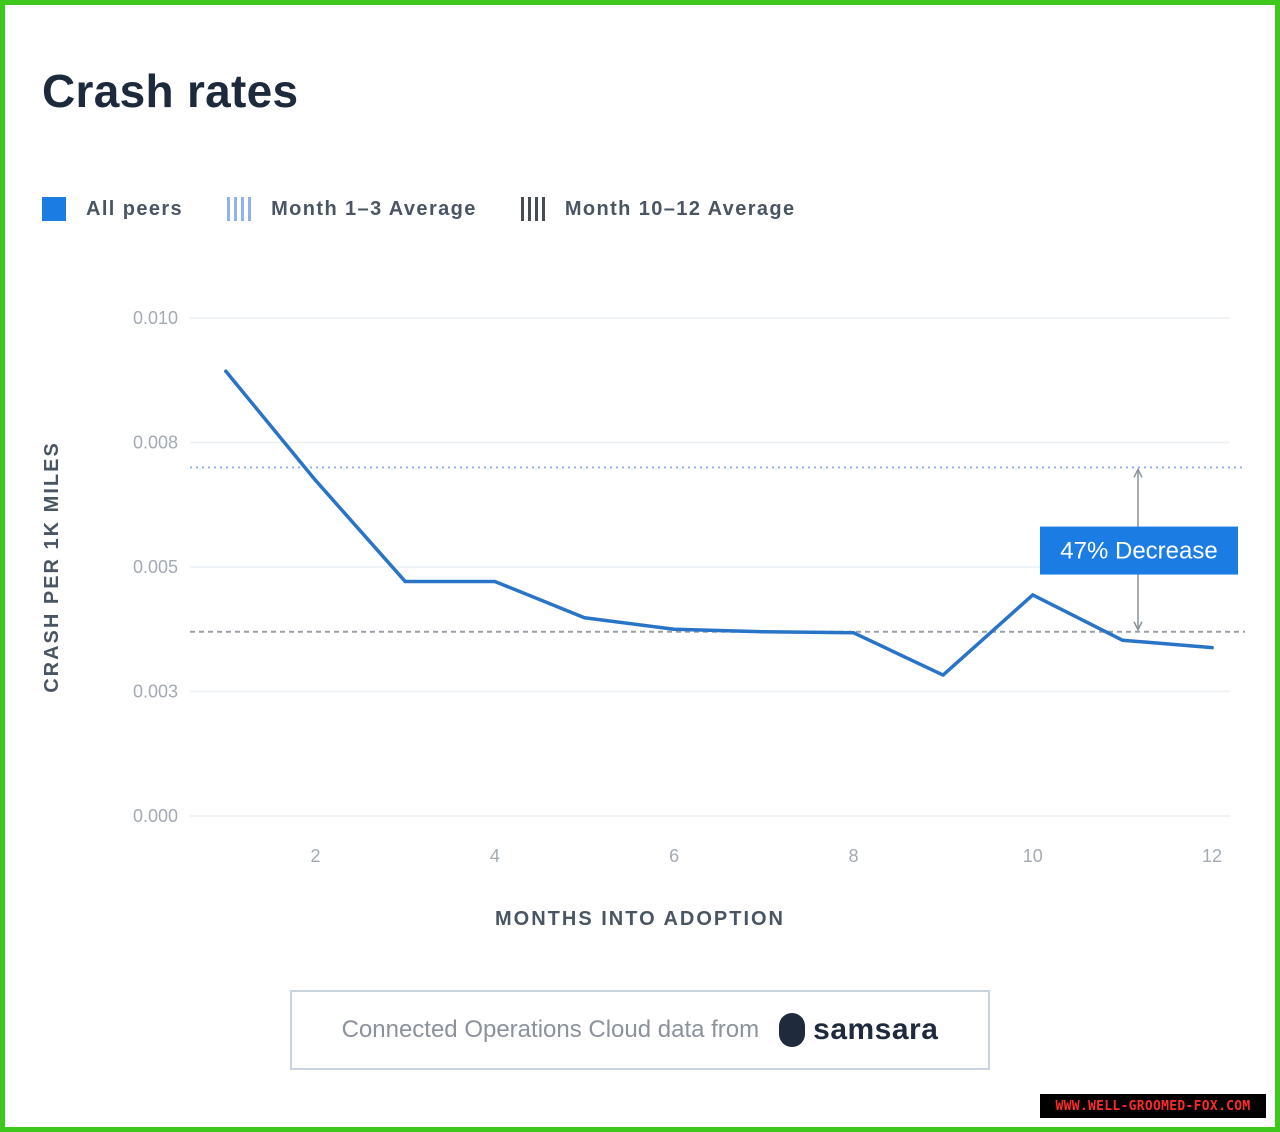  Describe the element at coordinates (316, 856) in the screenshot. I see `x-tick-label: 2` at that location.